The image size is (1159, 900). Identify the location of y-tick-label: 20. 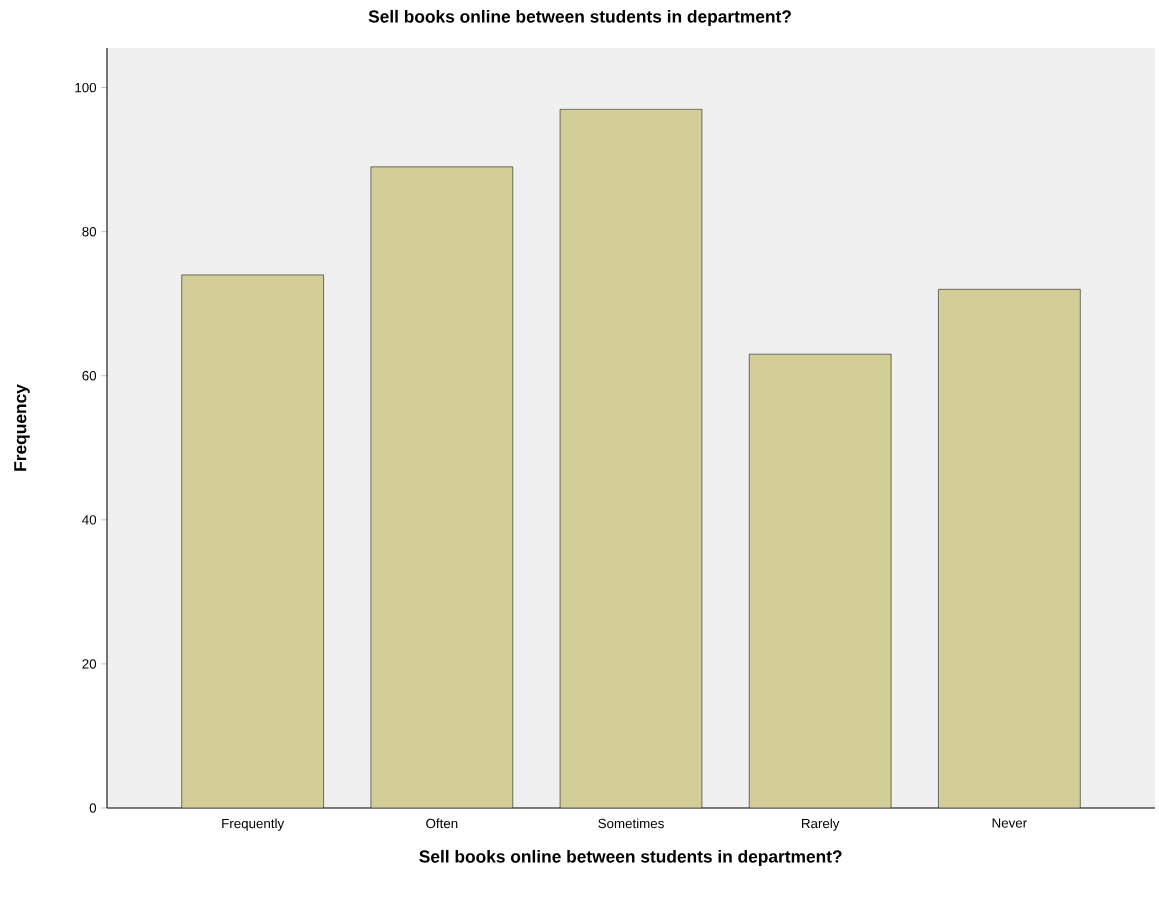
(89, 664).